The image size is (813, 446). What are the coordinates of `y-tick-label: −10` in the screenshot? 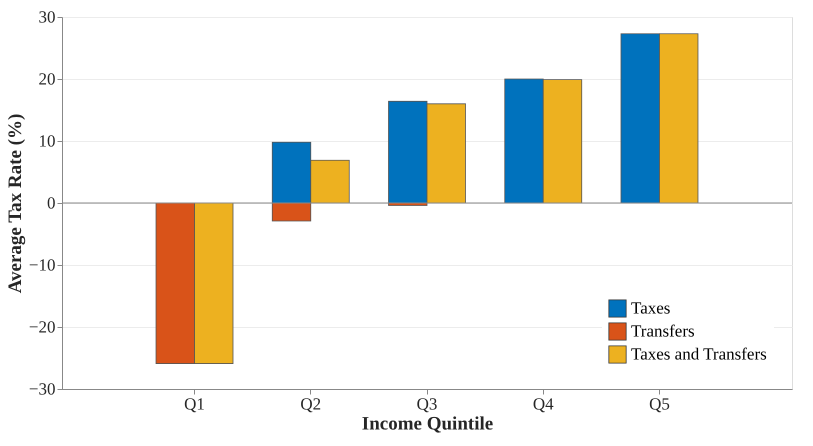 It's located at (42, 265).